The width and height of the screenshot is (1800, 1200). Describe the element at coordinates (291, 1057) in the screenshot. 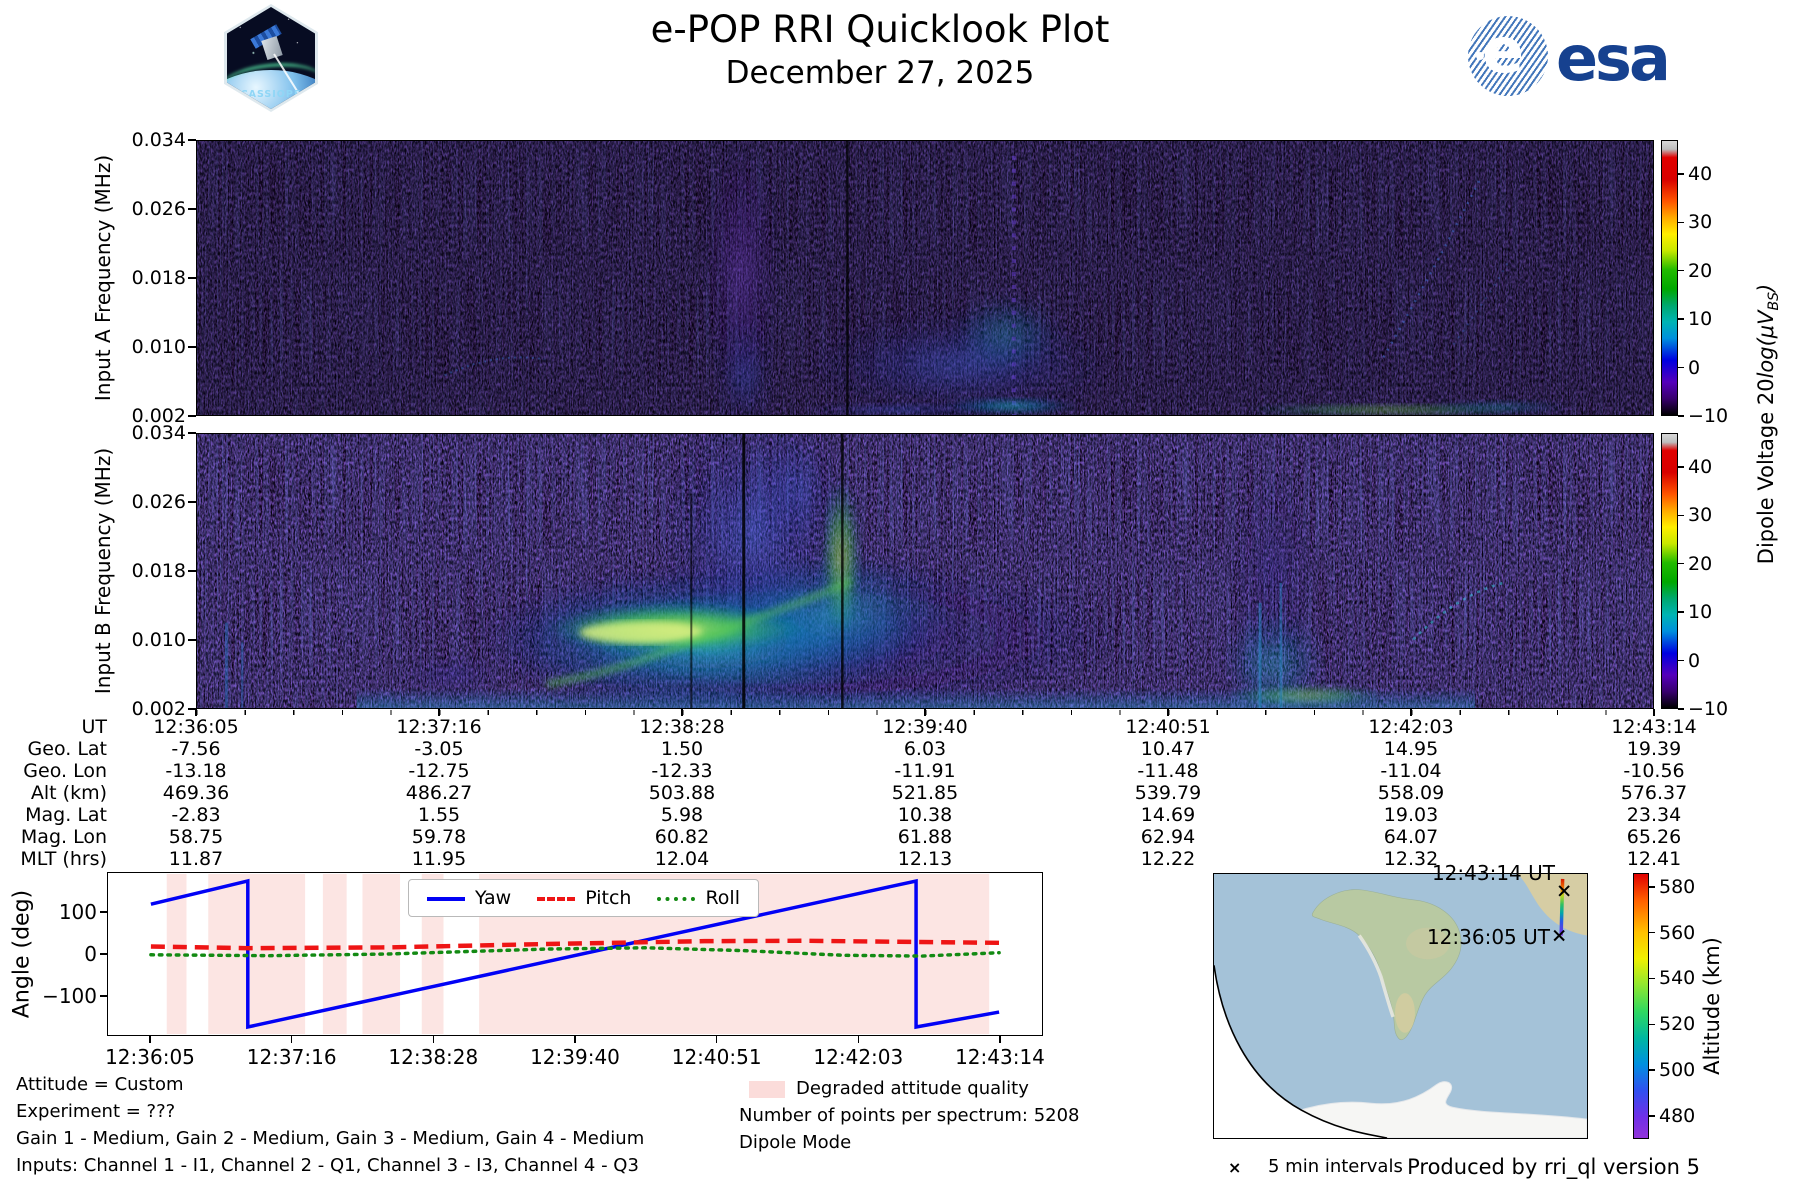

I see `attitude-xtick-label: 12:37:16` at that location.